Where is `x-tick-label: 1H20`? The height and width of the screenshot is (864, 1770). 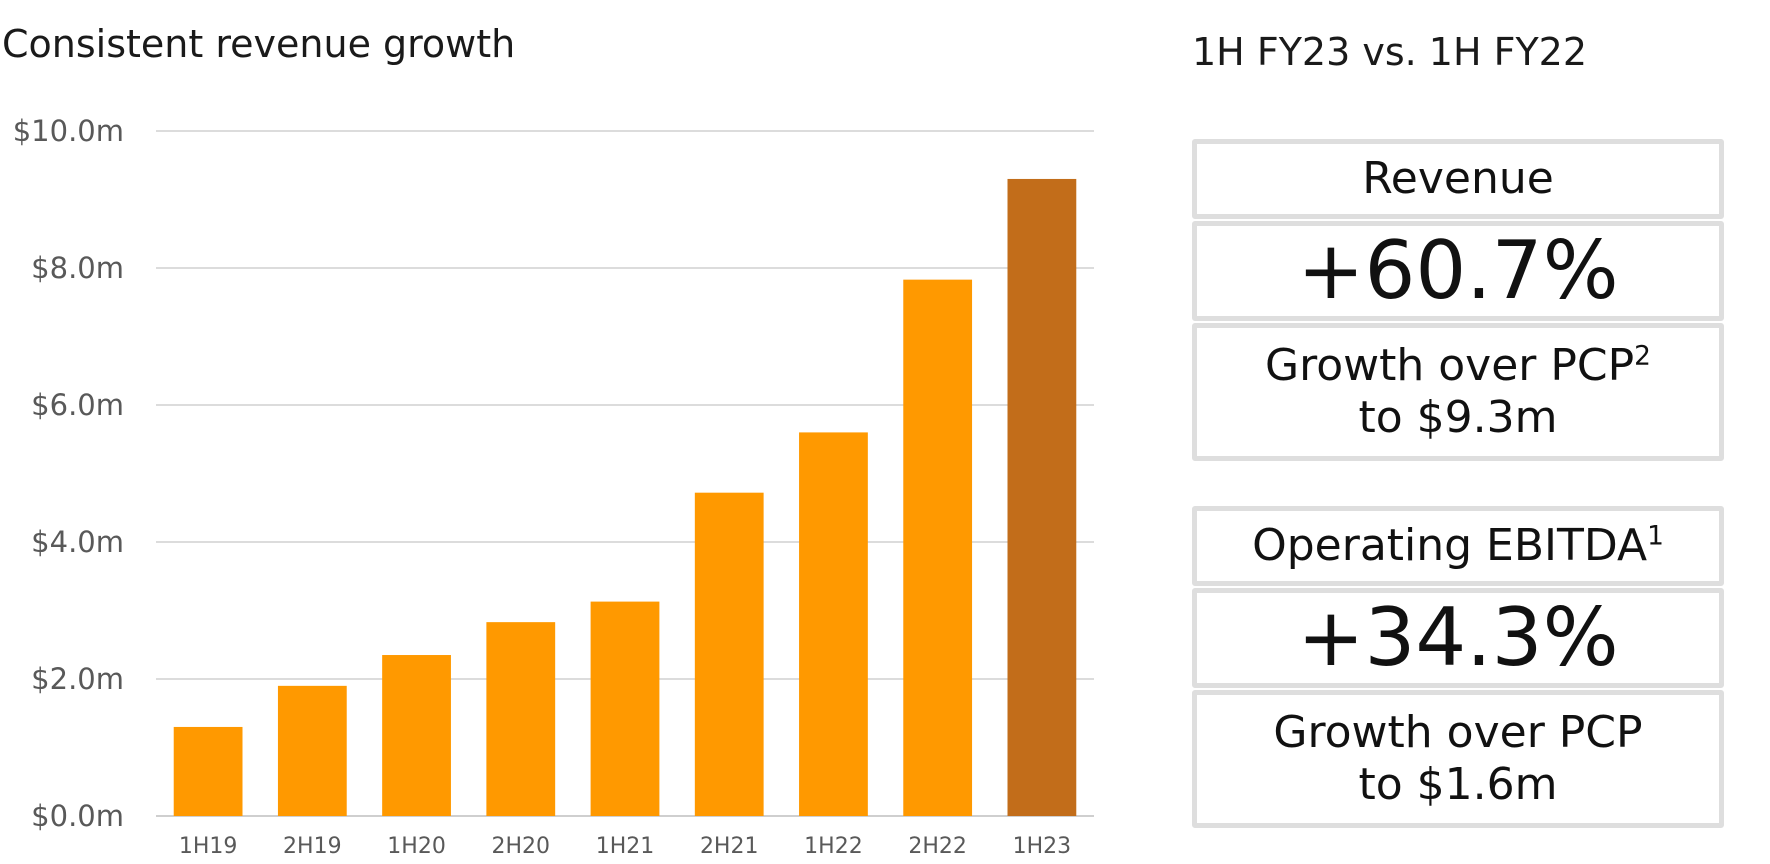 x-tick-label: 1H20 is located at coordinates (416, 846).